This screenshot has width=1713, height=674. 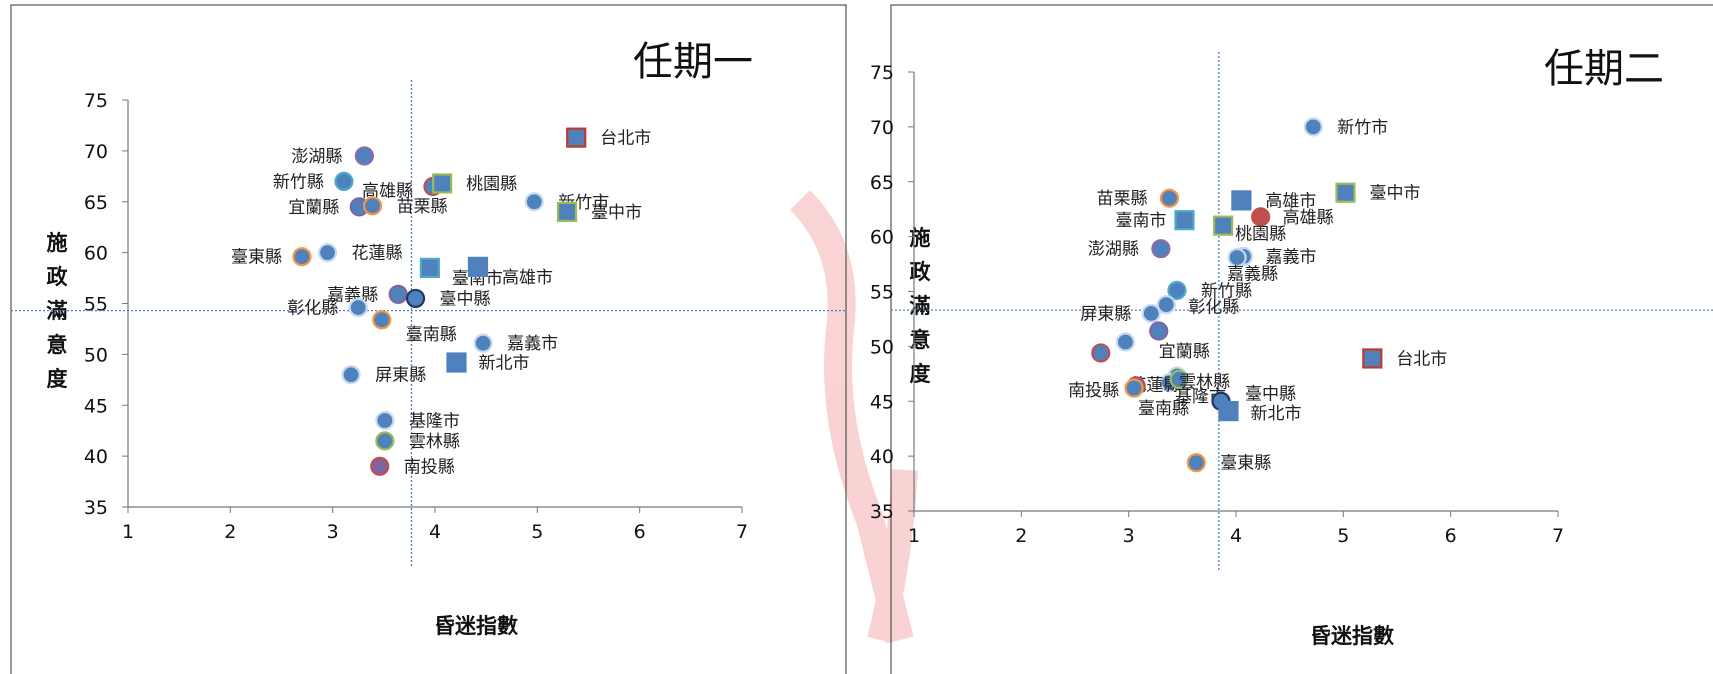 I want to click on point-label: 臺南縣, so click(x=431, y=335).